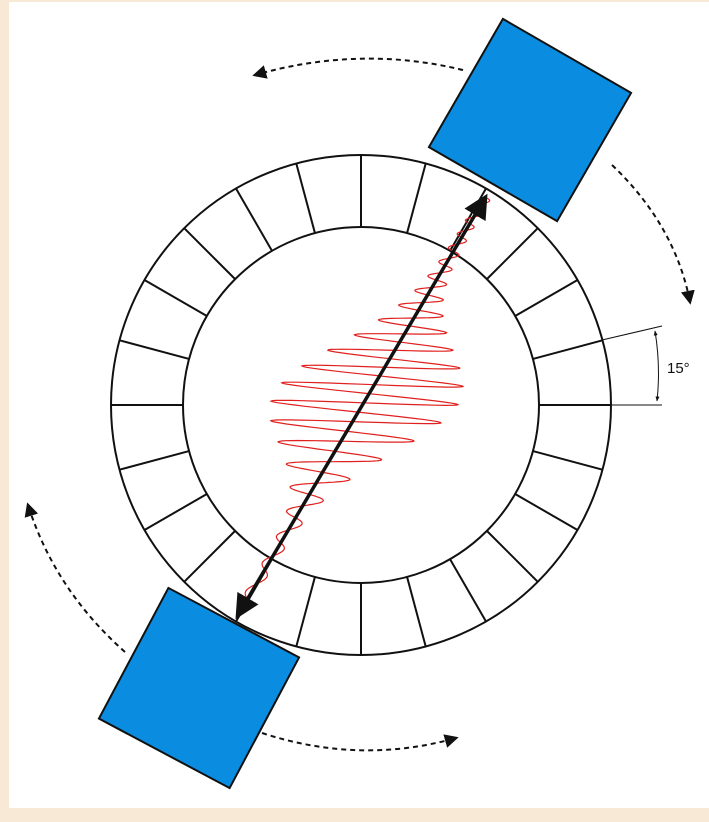 The width and height of the screenshot is (709, 822). What do you see at coordinates (632, 333) in the screenshot?
I see `reference-line` at bounding box center [632, 333].